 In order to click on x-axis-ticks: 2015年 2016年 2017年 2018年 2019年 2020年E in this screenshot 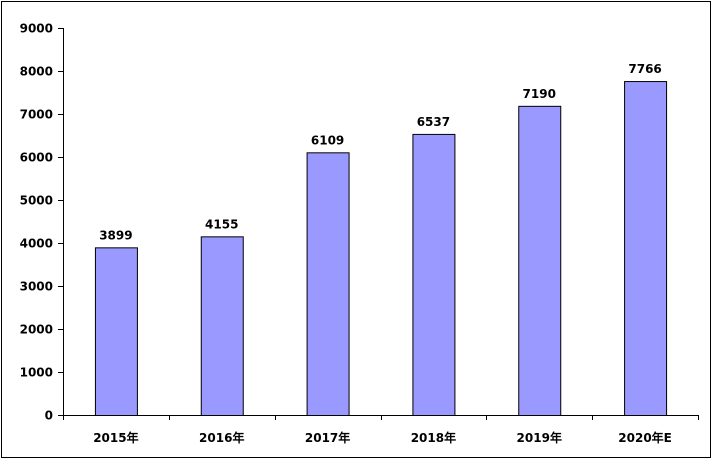, I will do `click(381, 430)`.